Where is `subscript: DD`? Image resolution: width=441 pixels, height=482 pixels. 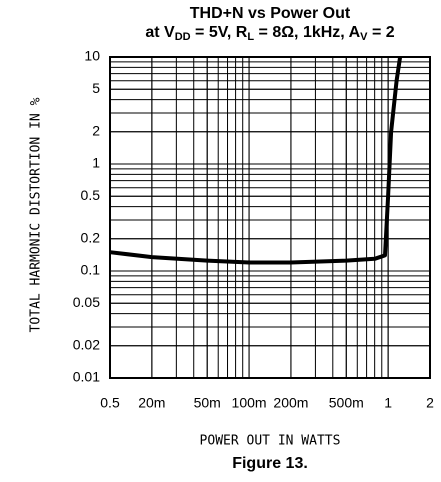 subscript: DD is located at coordinates (183, 37).